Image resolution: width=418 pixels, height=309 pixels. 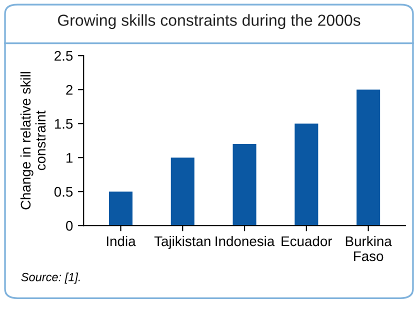 I want to click on y-axis-title: Change in relative skill constraint, so click(x=33, y=141).